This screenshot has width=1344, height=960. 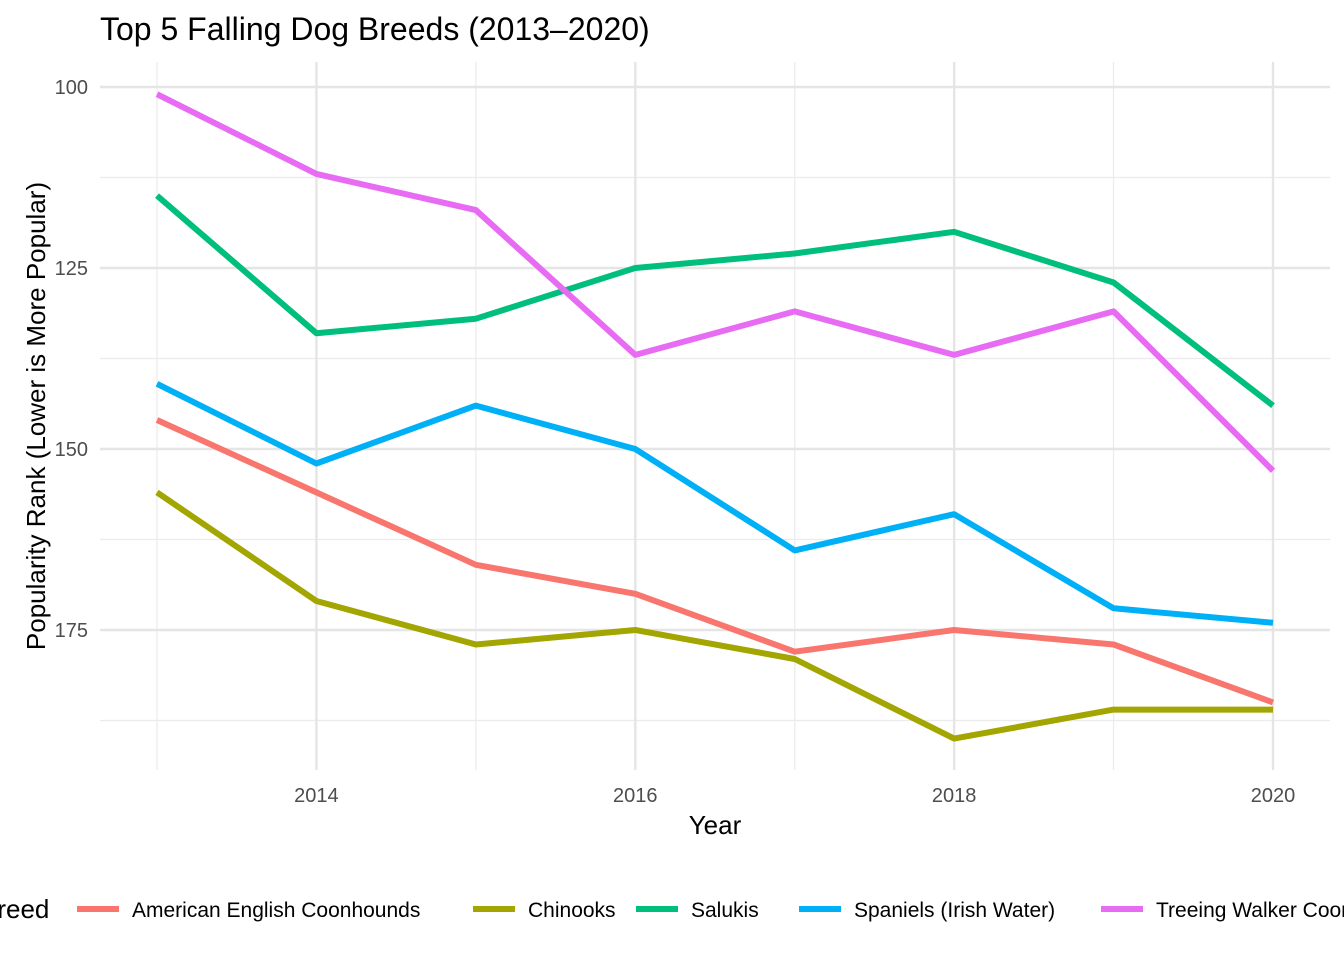 I want to click on y-tick-label: 100, so click(x=71, y=88).